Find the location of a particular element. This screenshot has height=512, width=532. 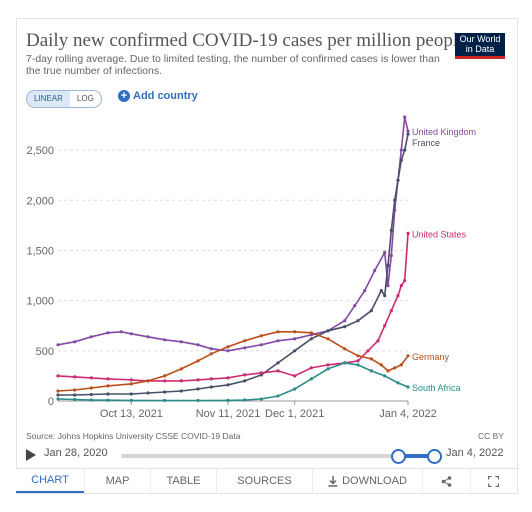

add-country-label: Add country is located at coordinates (165, 96).